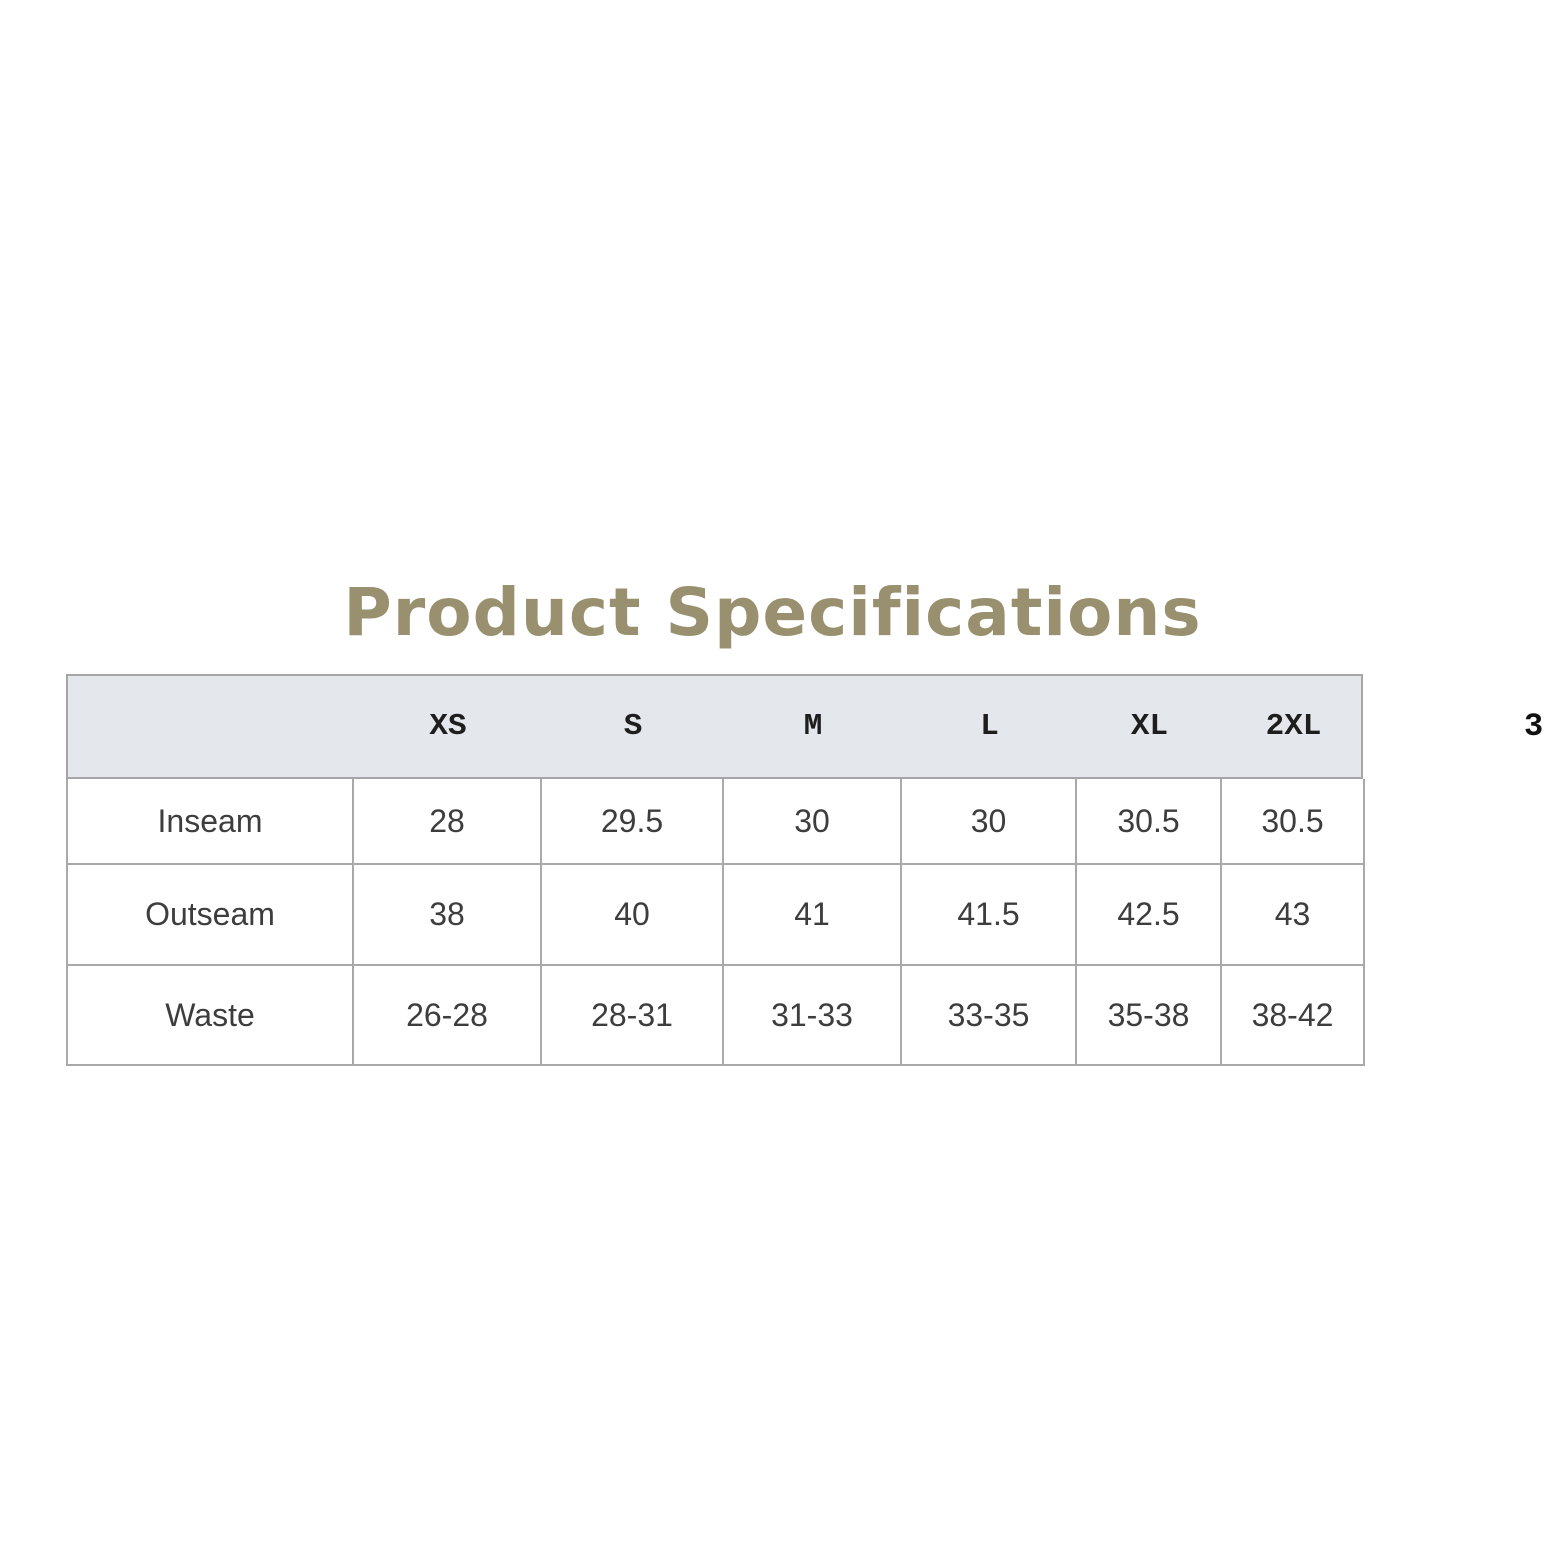  What do you see at coordinates (448, 1016) in the screenshot?
I see `cell-waste-xs: 26-28` at bounding box center [448, 1016].